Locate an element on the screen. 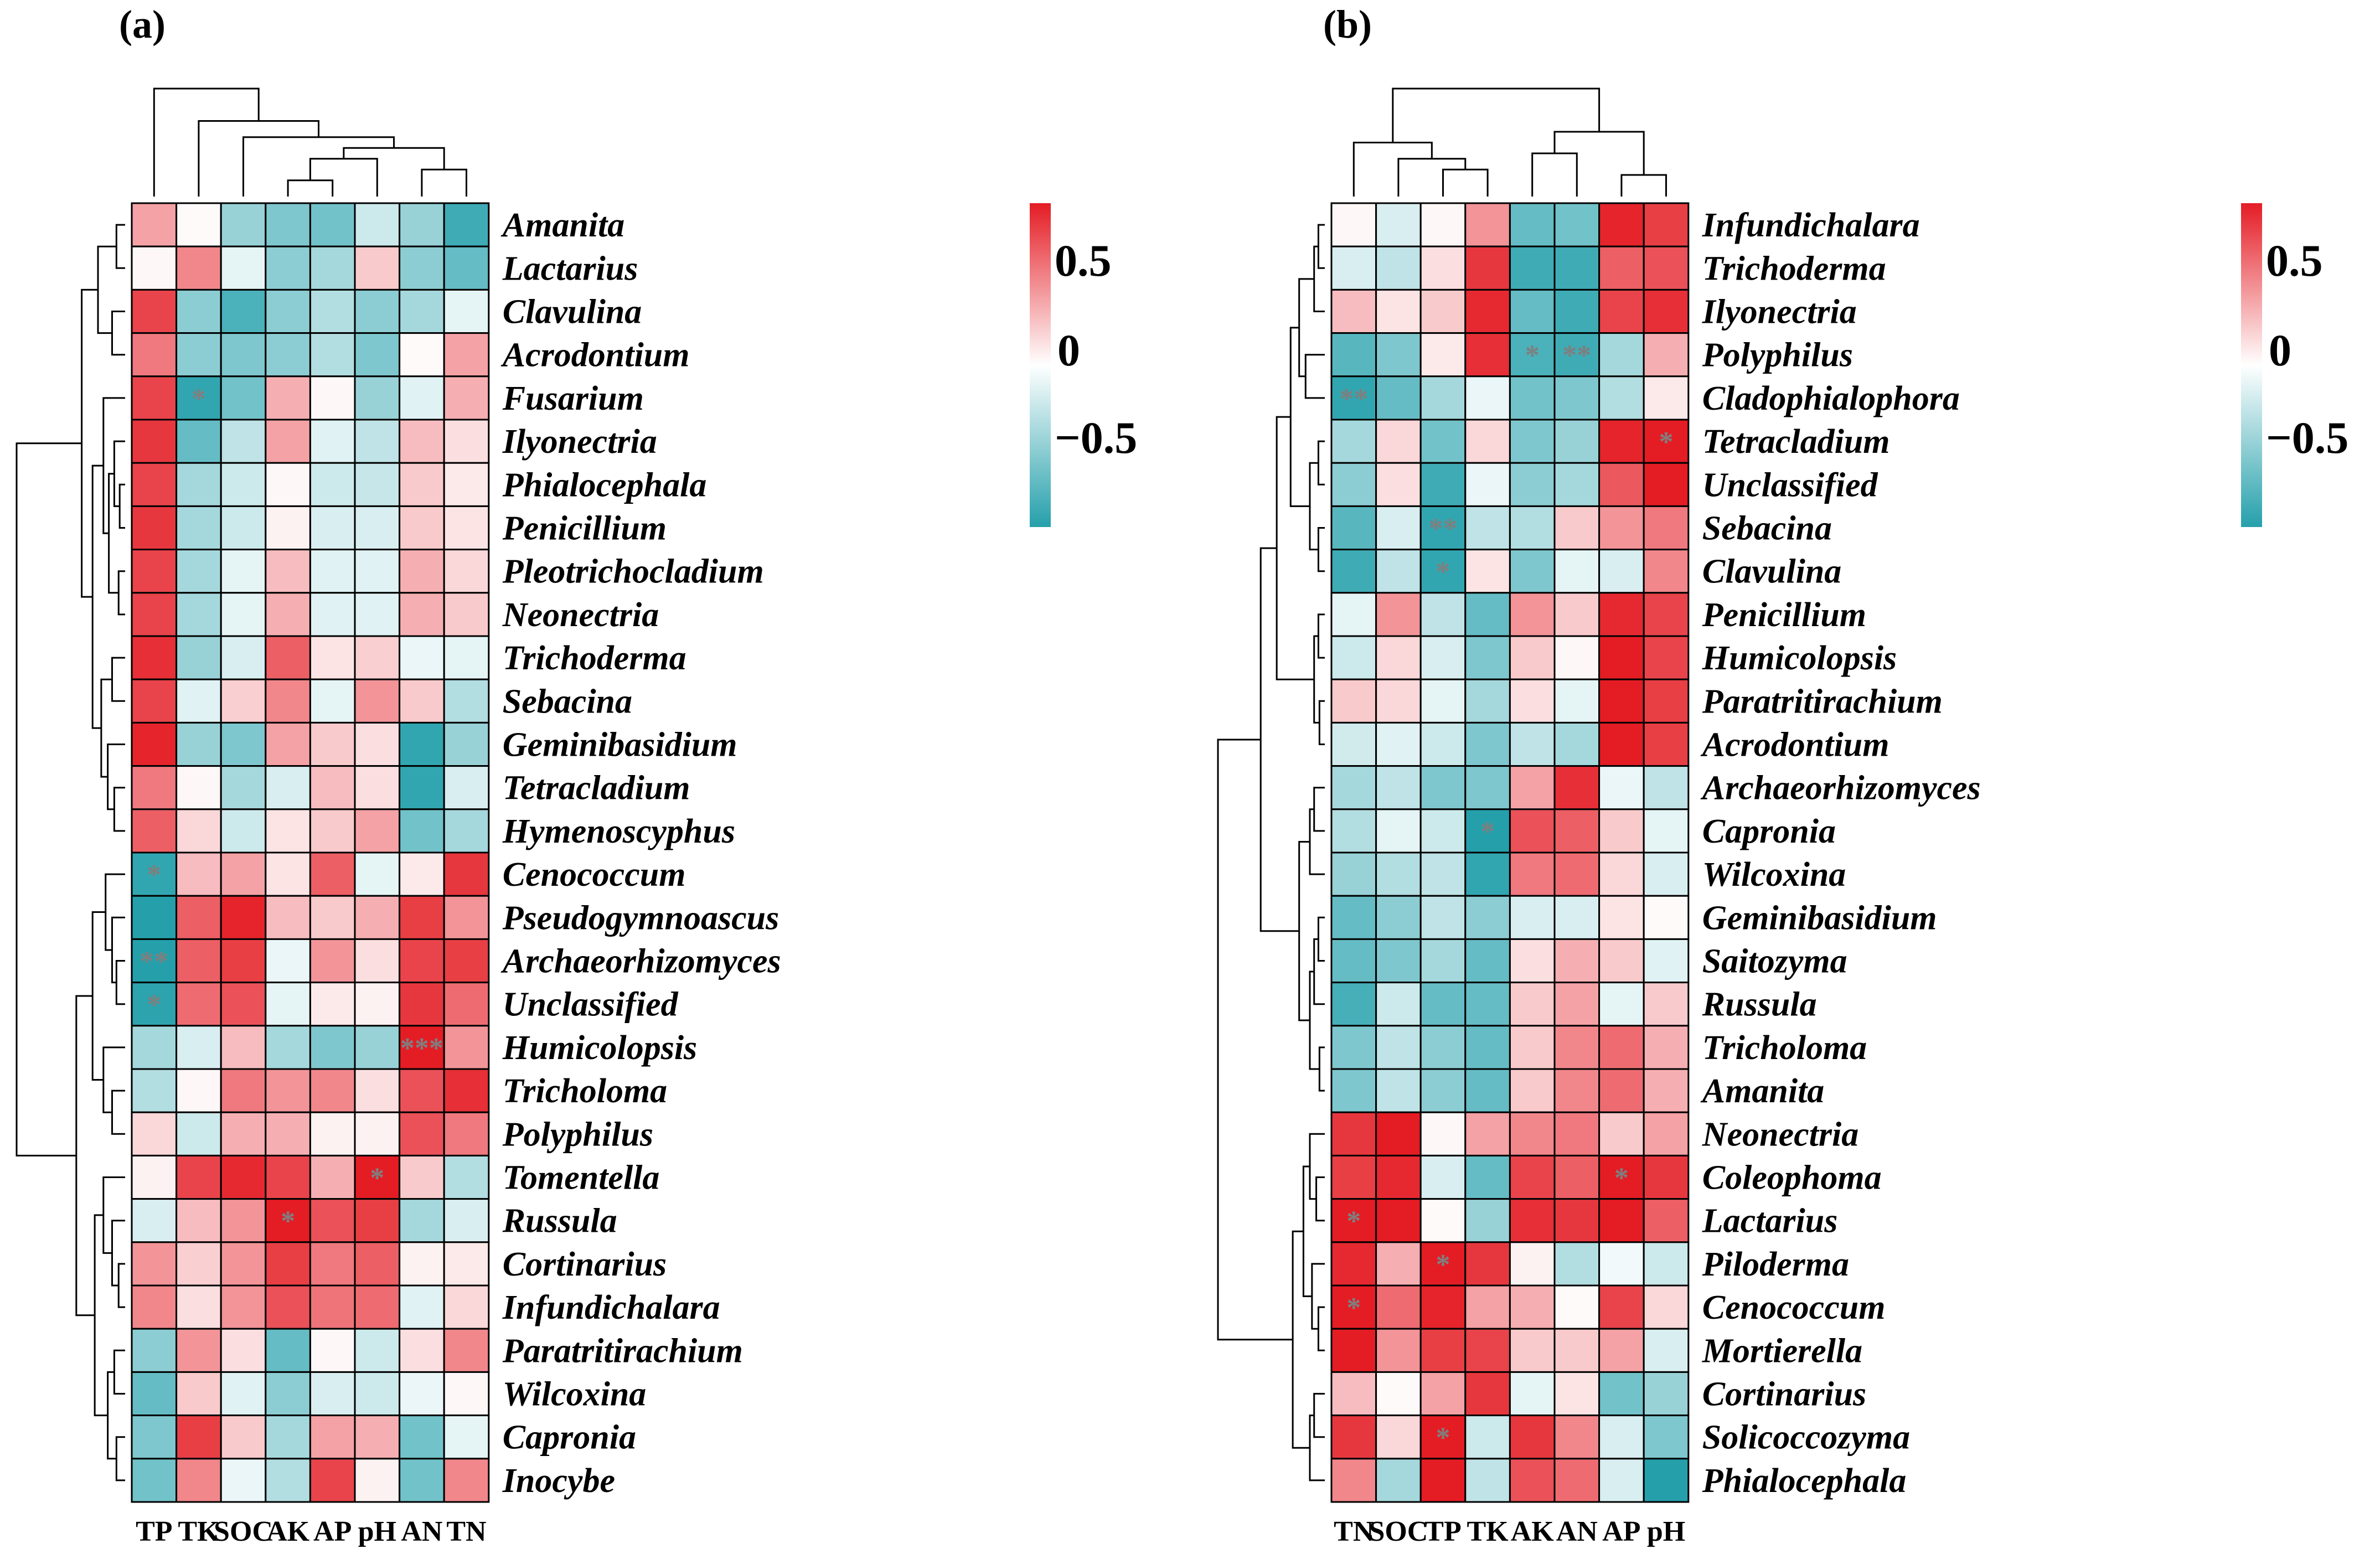 The width and height of the screenshot is (2380, 1554). row-label: Tomentella is located at coordinates (581, 1178).